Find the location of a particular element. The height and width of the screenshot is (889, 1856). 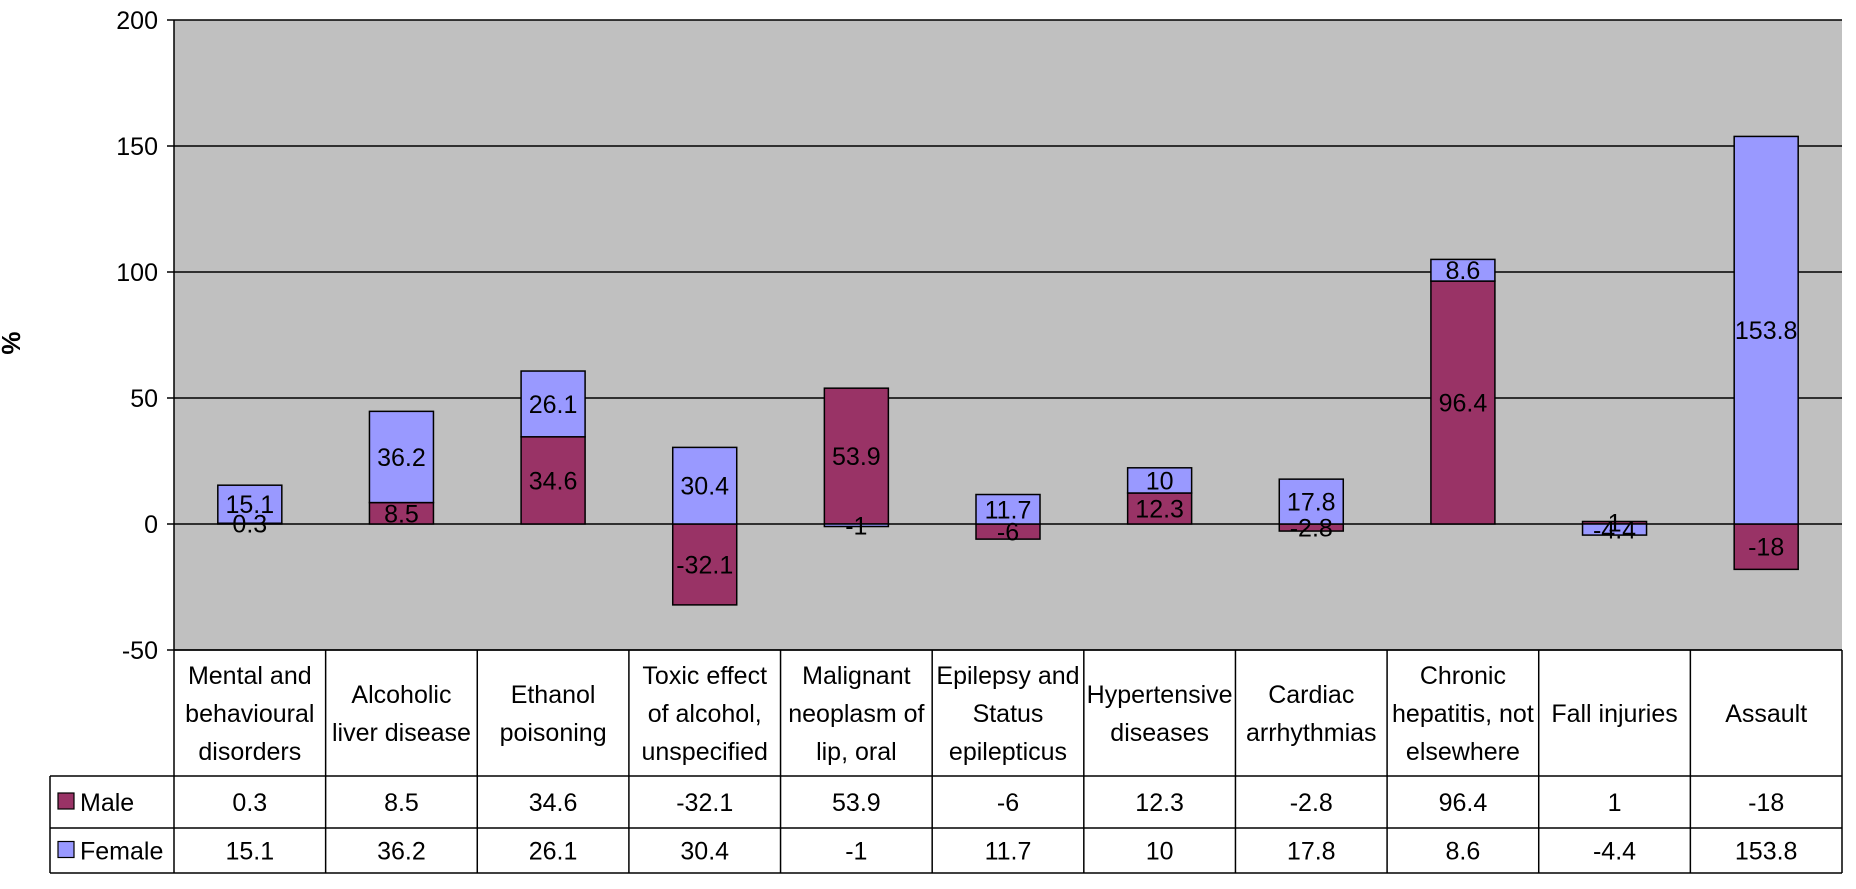

bar-value-label-female: 26.1 is located at coordinates (553, 405).